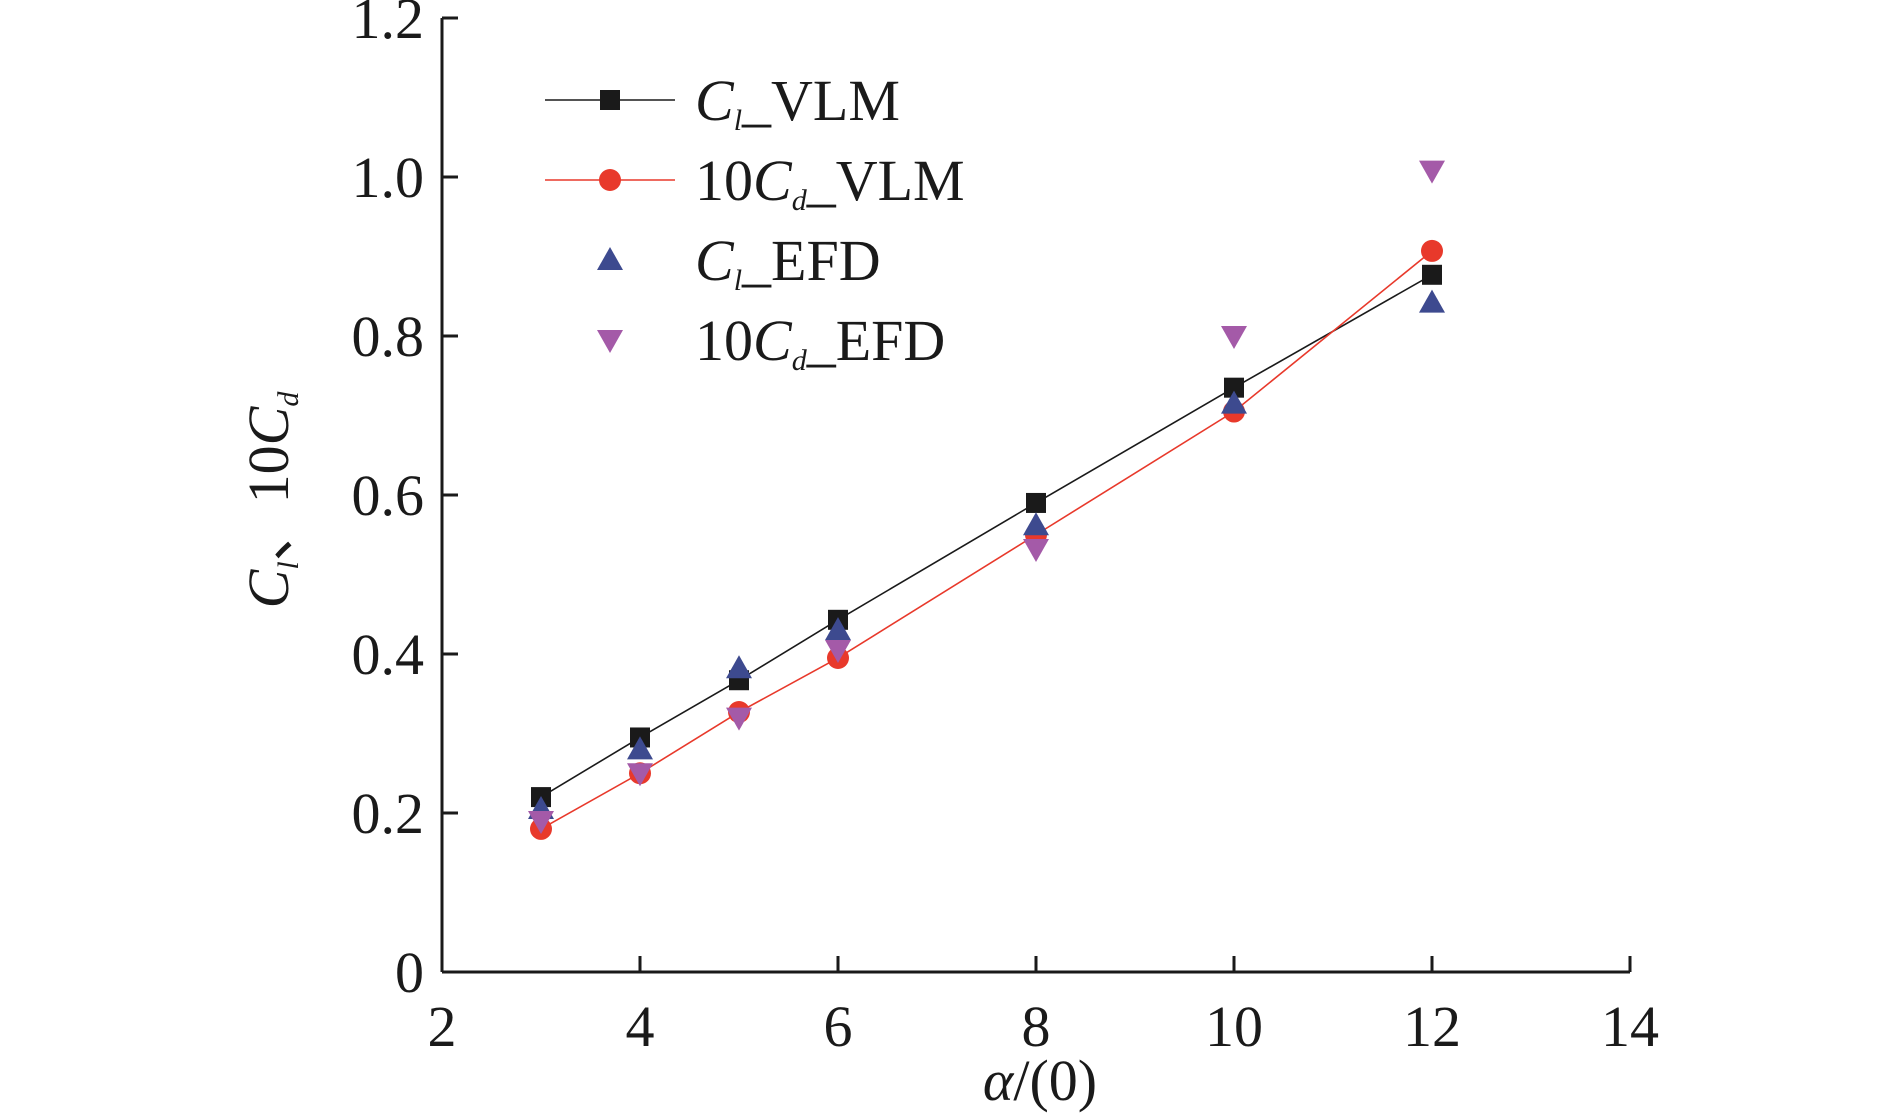 The height and width of the screenshot is (1114, 1889). I want to click on legend-label: 10Cd_VLM, so click(830, 182).